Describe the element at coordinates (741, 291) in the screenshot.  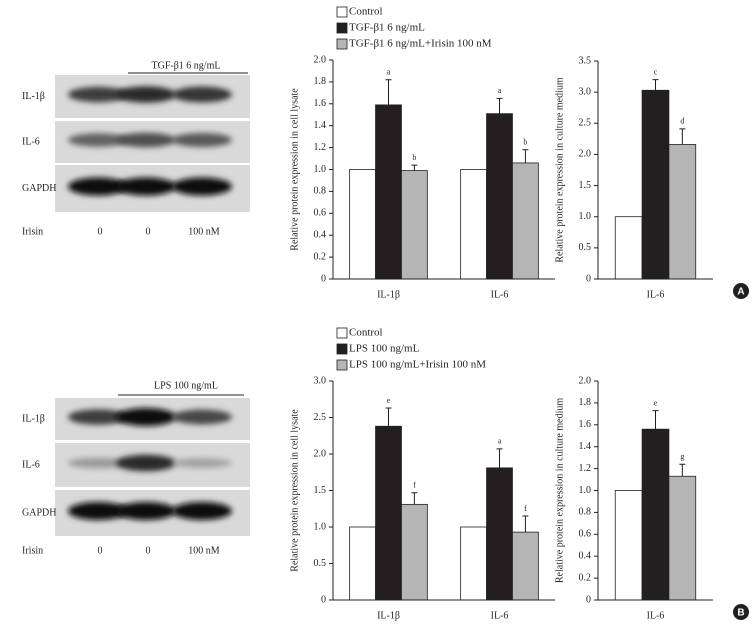
I see `panel-badge` at that location.